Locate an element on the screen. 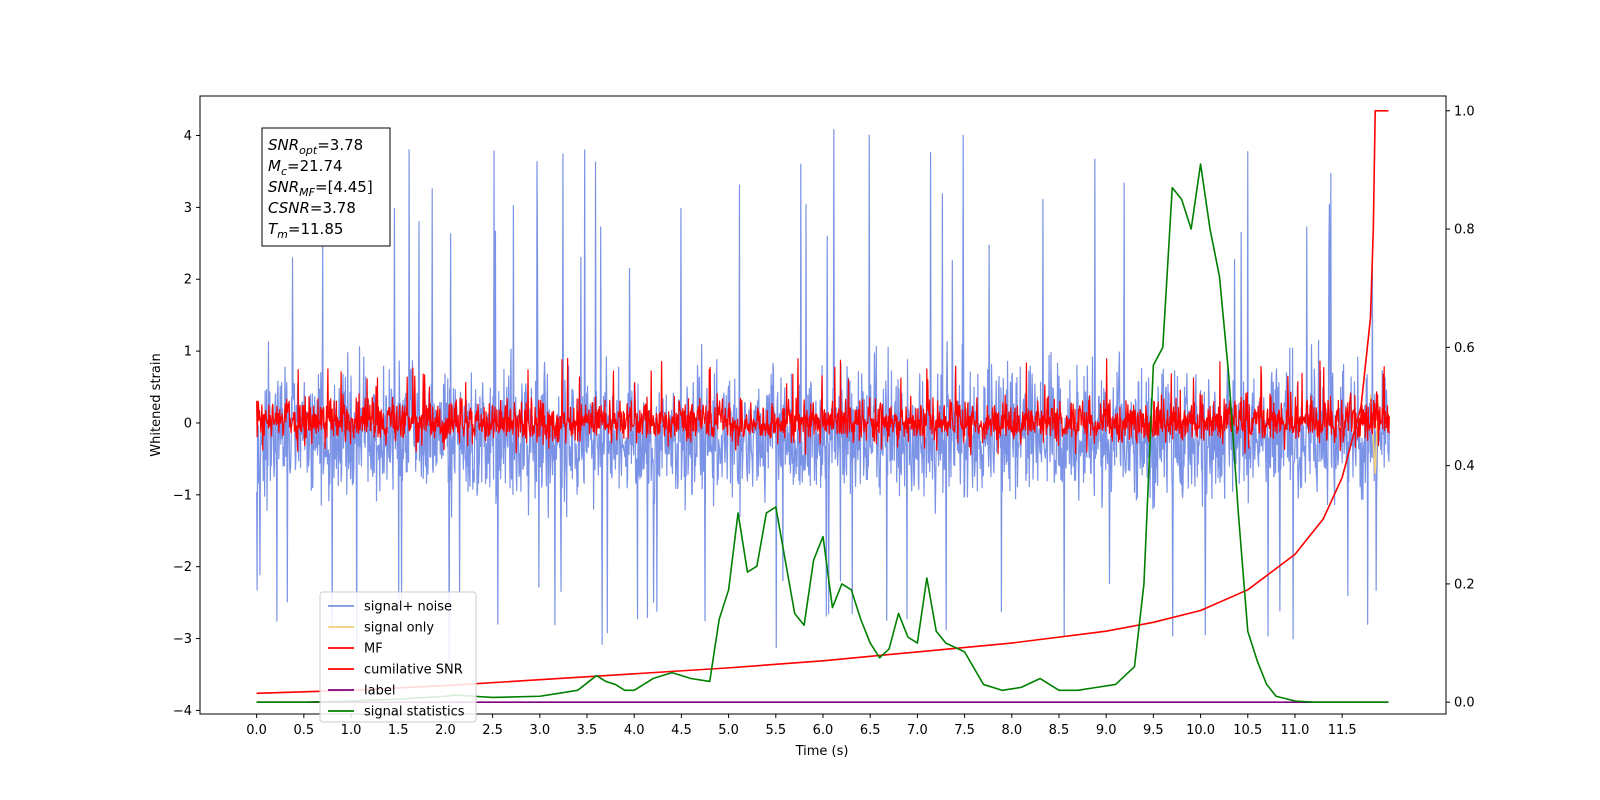  y2-tick-label: 0.8 is located at coordinates (1464, 230).